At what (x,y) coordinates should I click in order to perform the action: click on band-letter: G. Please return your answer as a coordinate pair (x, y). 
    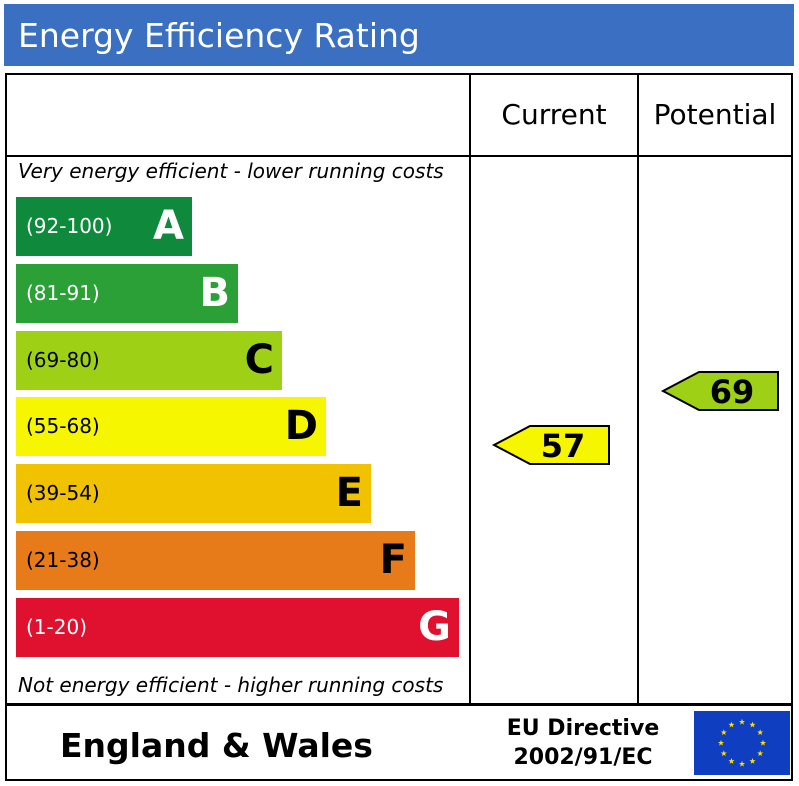
    Looking at the image, I should click on (434, 627).